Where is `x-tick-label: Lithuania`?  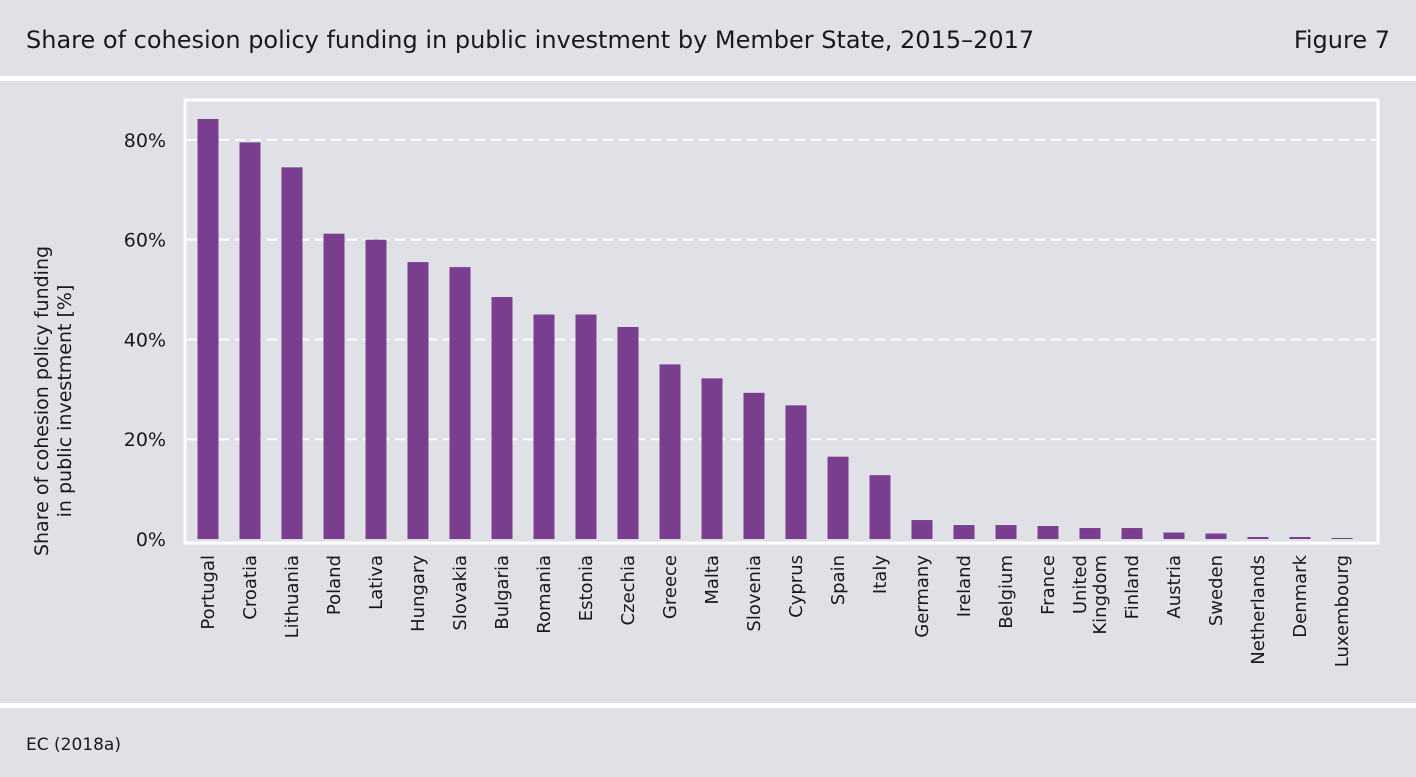 x-tick-label: Lithuania is located at coordinates (292, 596).